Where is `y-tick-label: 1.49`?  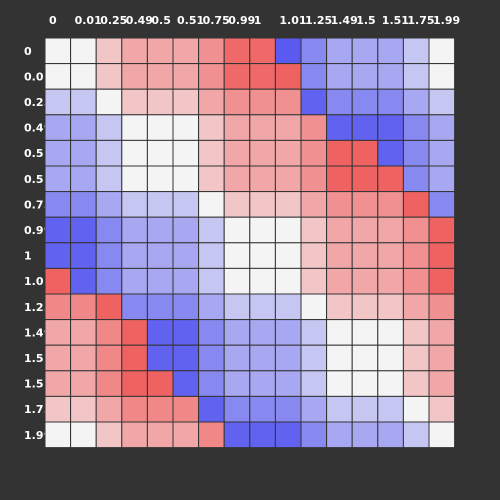
y-tick-label: 1.49 is located at coordinates (37, 332).